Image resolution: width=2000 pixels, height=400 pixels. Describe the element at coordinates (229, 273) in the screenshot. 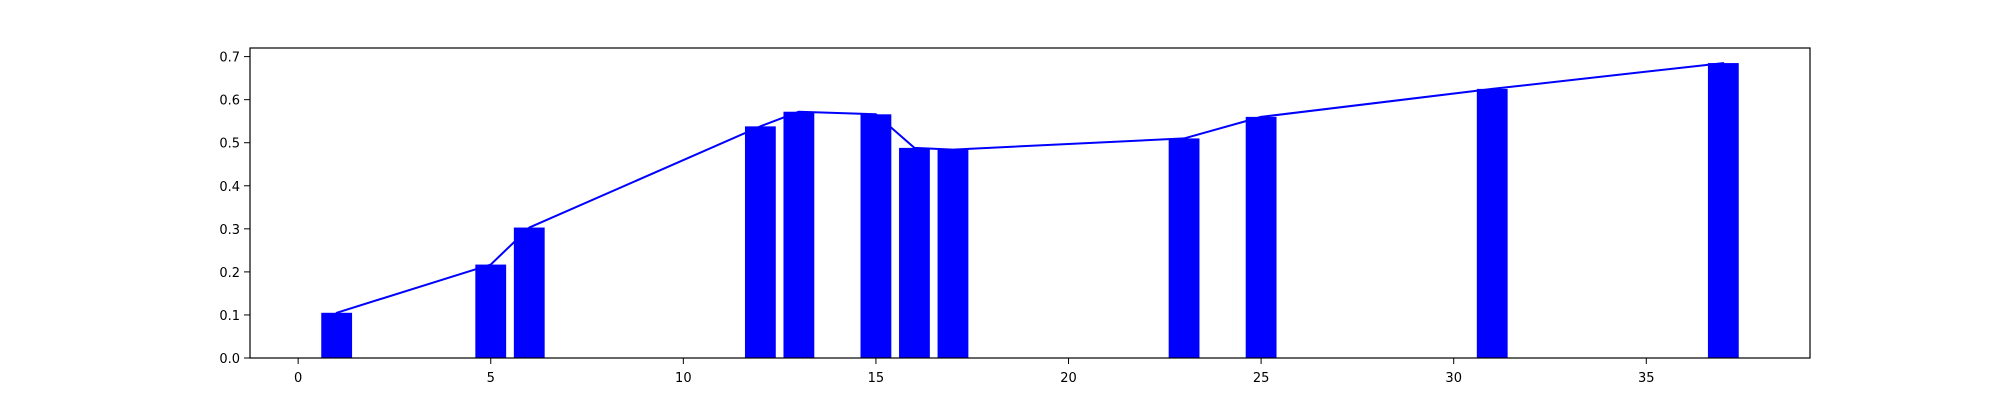

I see `y-tick-label: 0.2` at that location.